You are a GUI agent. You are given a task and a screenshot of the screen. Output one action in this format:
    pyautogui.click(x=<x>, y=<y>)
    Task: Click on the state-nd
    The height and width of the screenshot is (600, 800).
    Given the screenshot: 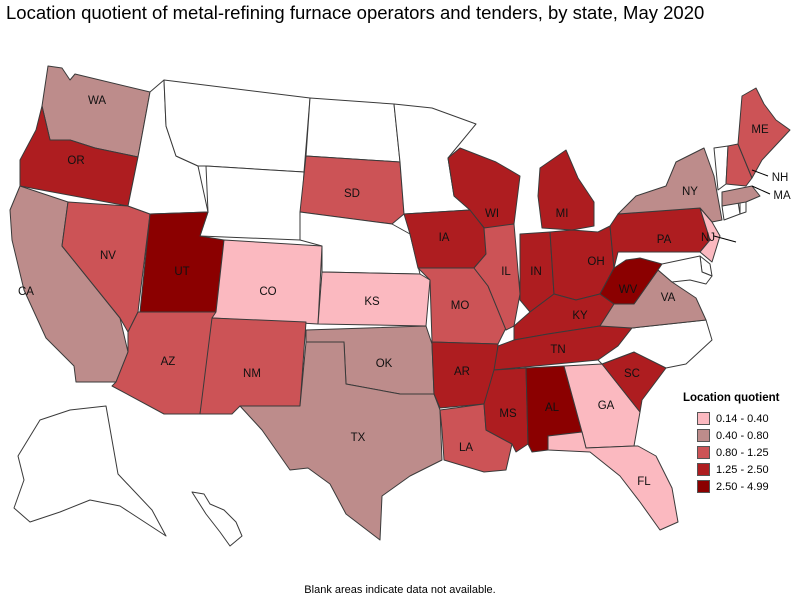 What is the action you would take?
    pyautogui.click(x=353, y=130)
    